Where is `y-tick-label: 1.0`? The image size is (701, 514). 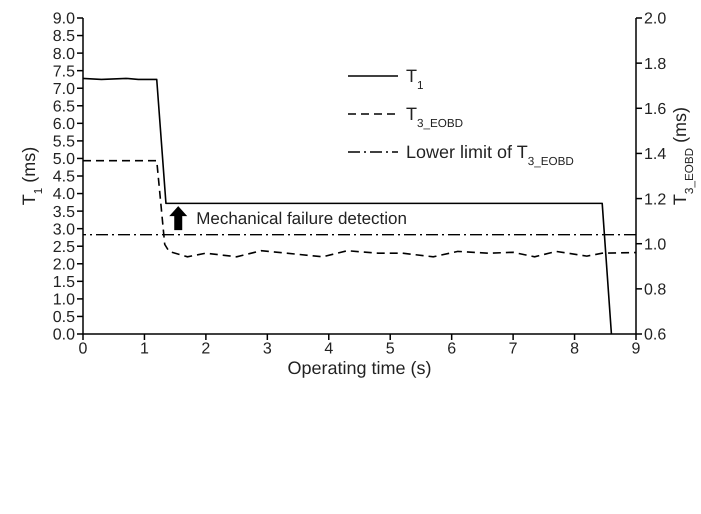 y-tick-label: 1.0 is located at coordinates (64, 300).